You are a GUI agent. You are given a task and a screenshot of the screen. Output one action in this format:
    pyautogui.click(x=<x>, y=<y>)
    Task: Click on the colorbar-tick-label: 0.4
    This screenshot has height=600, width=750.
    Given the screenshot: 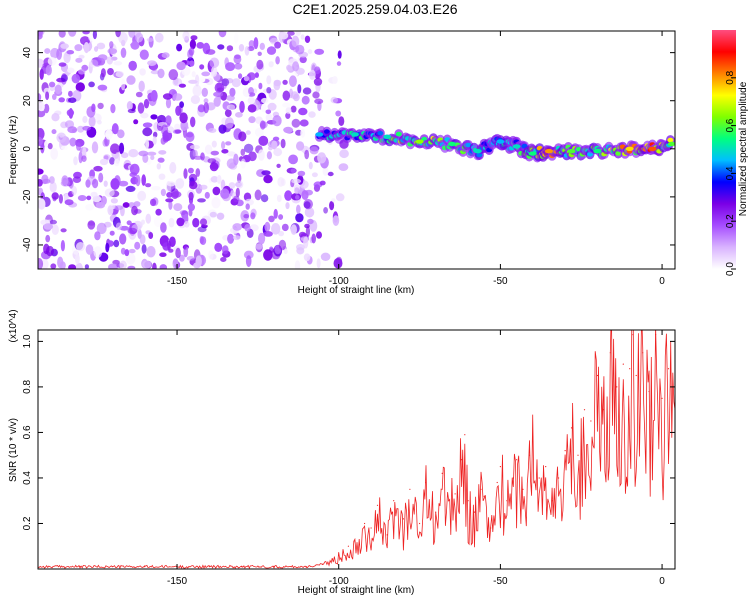 What is the action you would take?
    pyautogui.click(x=730, y=173)
    